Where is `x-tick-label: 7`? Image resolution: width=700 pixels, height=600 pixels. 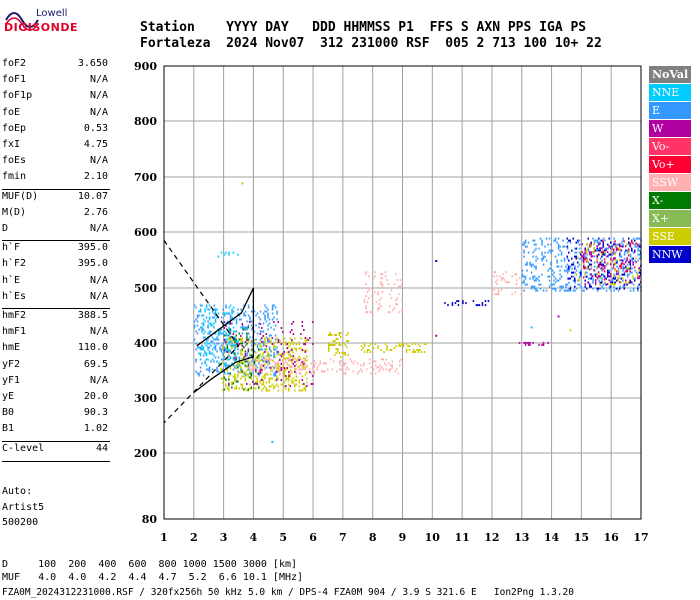
x-tick-label: 7 is located at coordinates (343, 537).